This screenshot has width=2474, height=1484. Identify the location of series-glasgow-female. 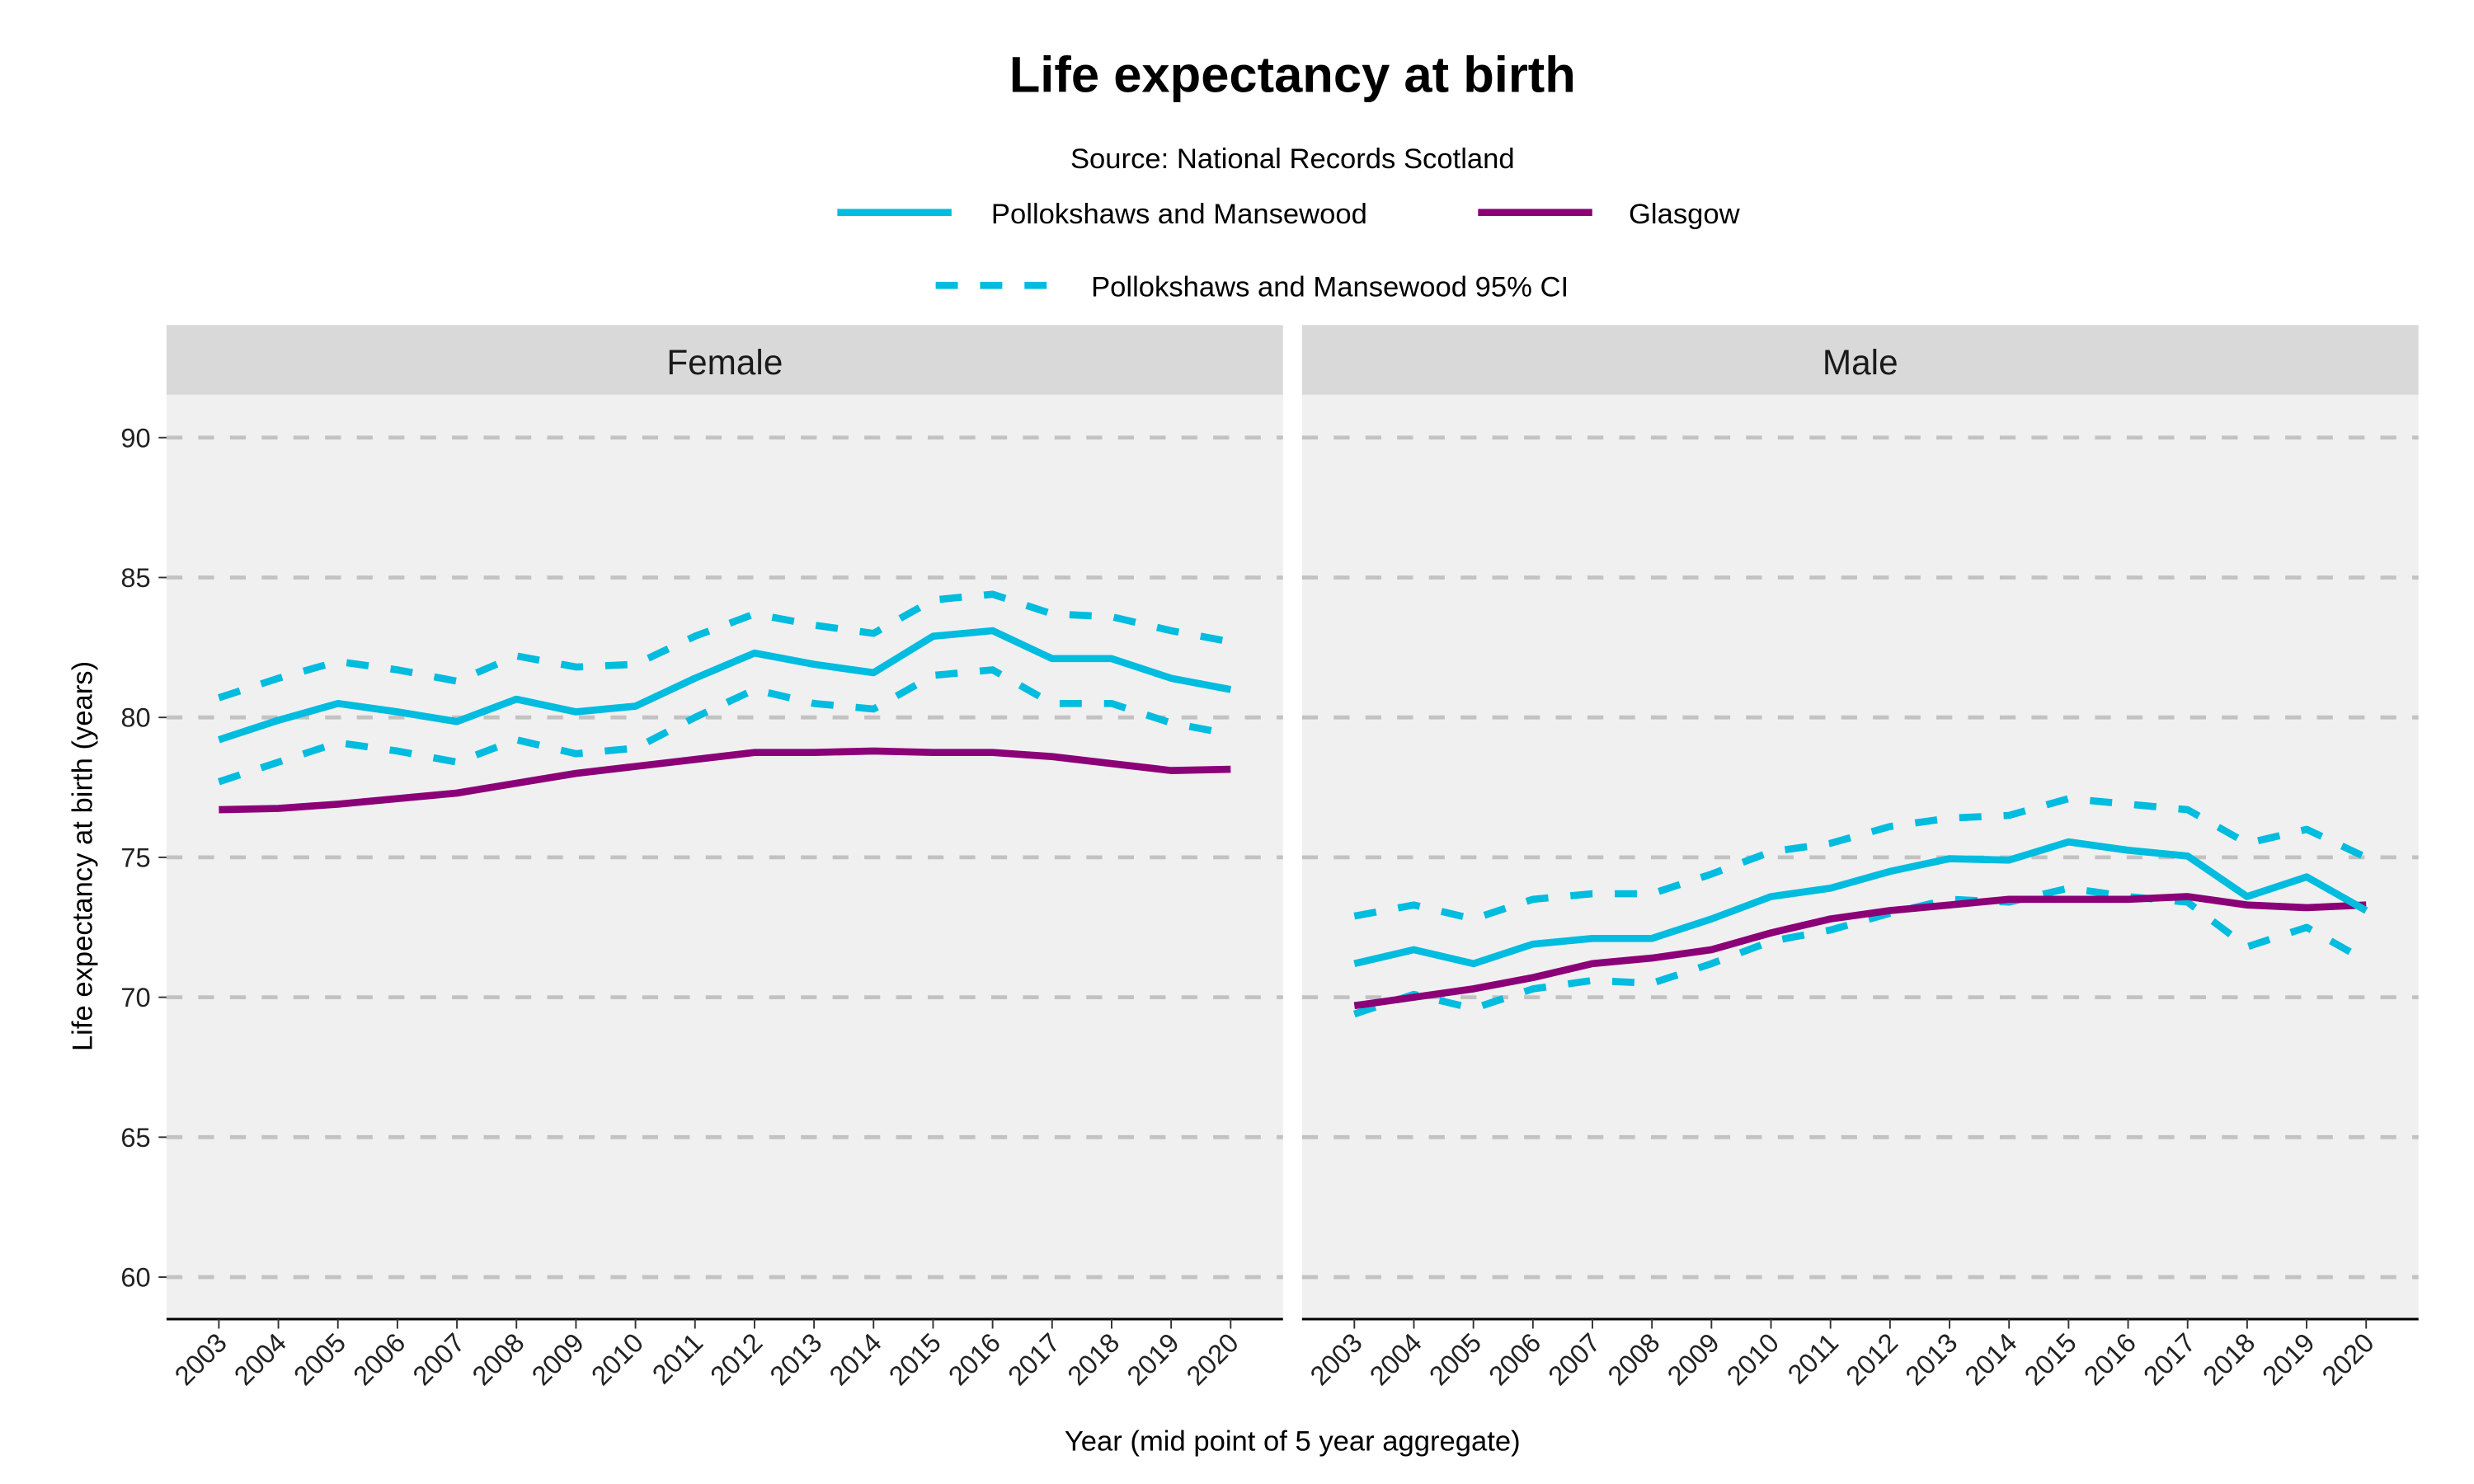
(725, 780).